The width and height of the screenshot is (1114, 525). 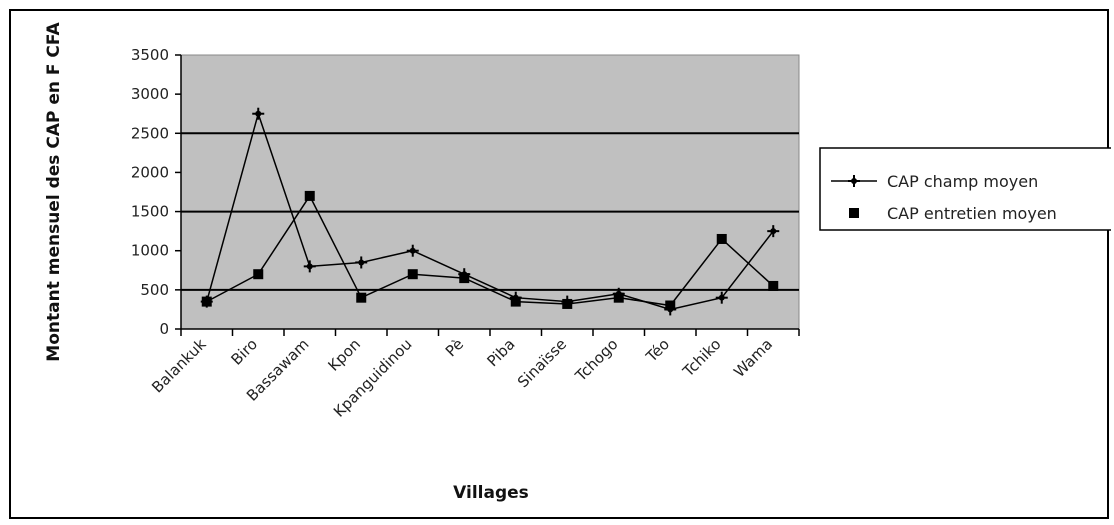 I want to click on legend: CAP champ moyen CAP entretien moyen, so click(x=965, y=189).